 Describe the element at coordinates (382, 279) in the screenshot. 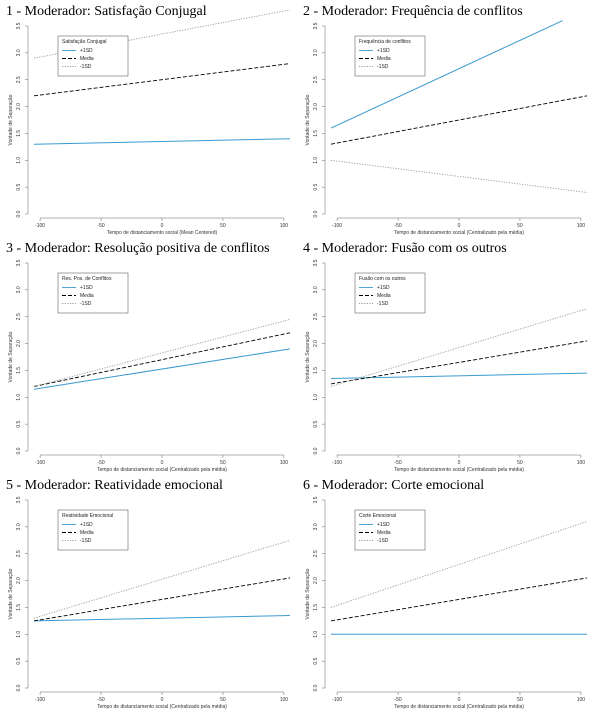

I see `legend-title: Fusão com os outros` at that location.